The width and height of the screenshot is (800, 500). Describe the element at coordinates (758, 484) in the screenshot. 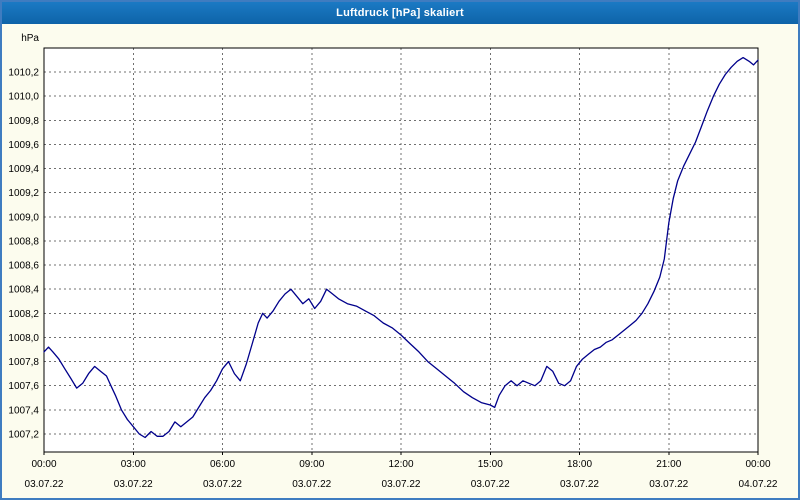

I see `x-tick-date: 04.07.22` at that location.